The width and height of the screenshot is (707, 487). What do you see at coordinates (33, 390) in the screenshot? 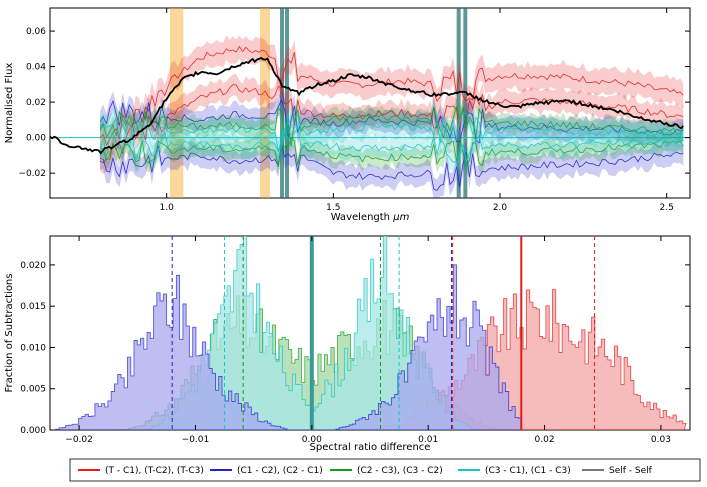
I see `histogram-y-tick-label: 0.005` at bounding box center [33, 390].